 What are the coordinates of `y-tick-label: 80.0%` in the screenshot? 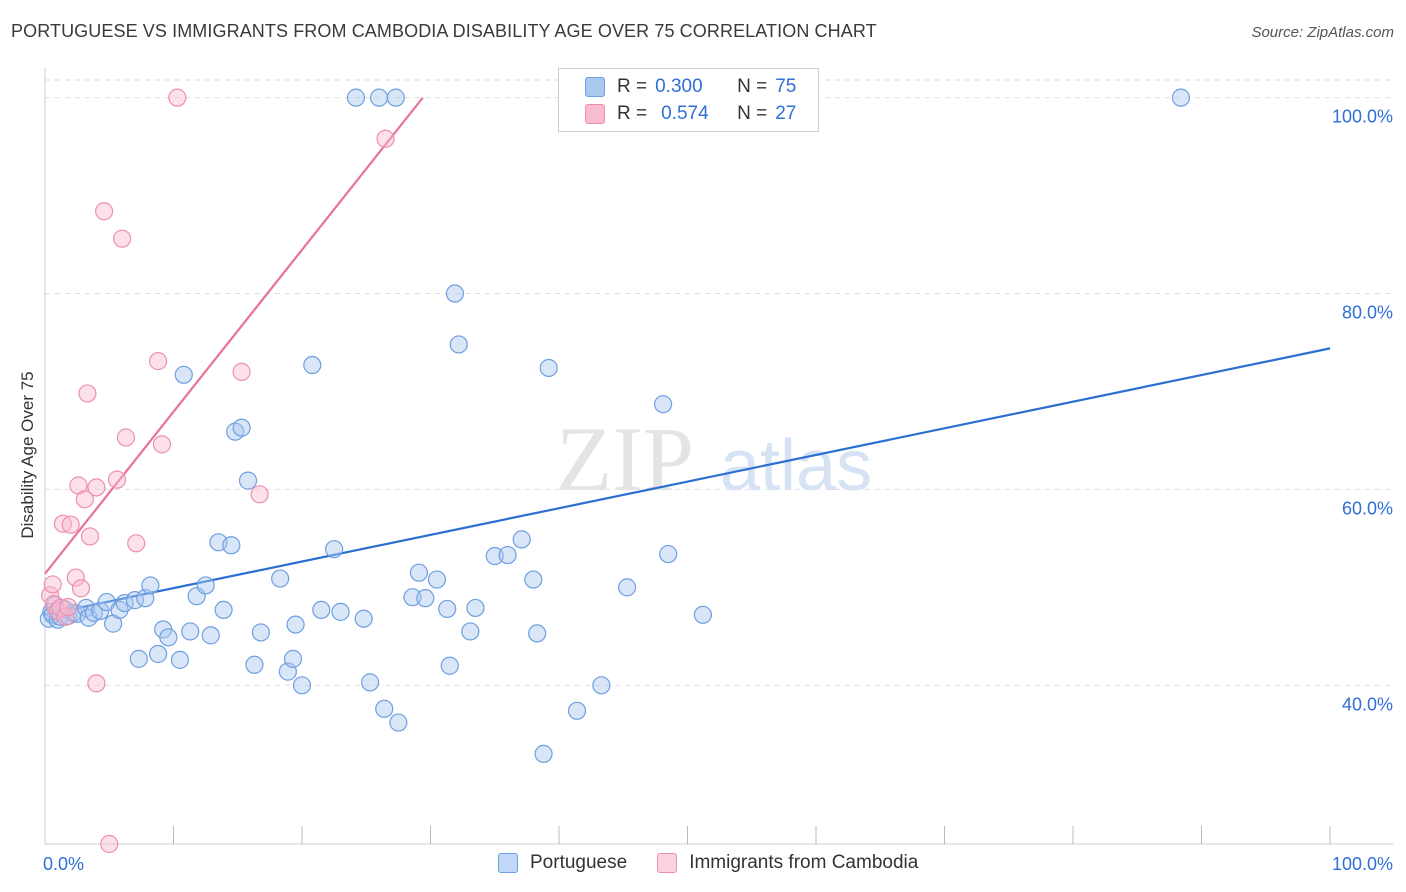 It's located at (1367, 313).